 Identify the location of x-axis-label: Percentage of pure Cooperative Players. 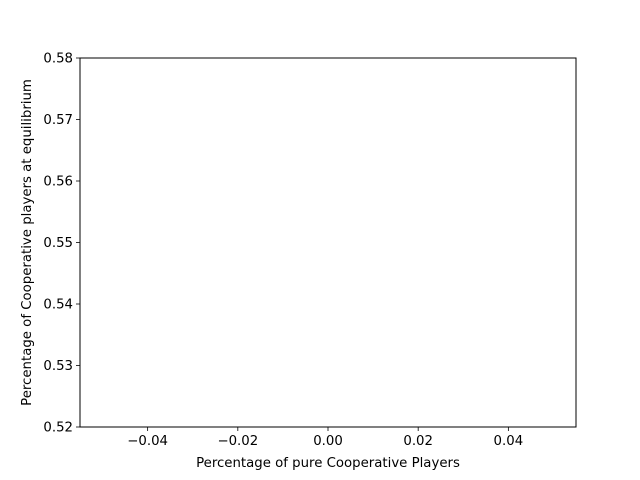
(328, 463).